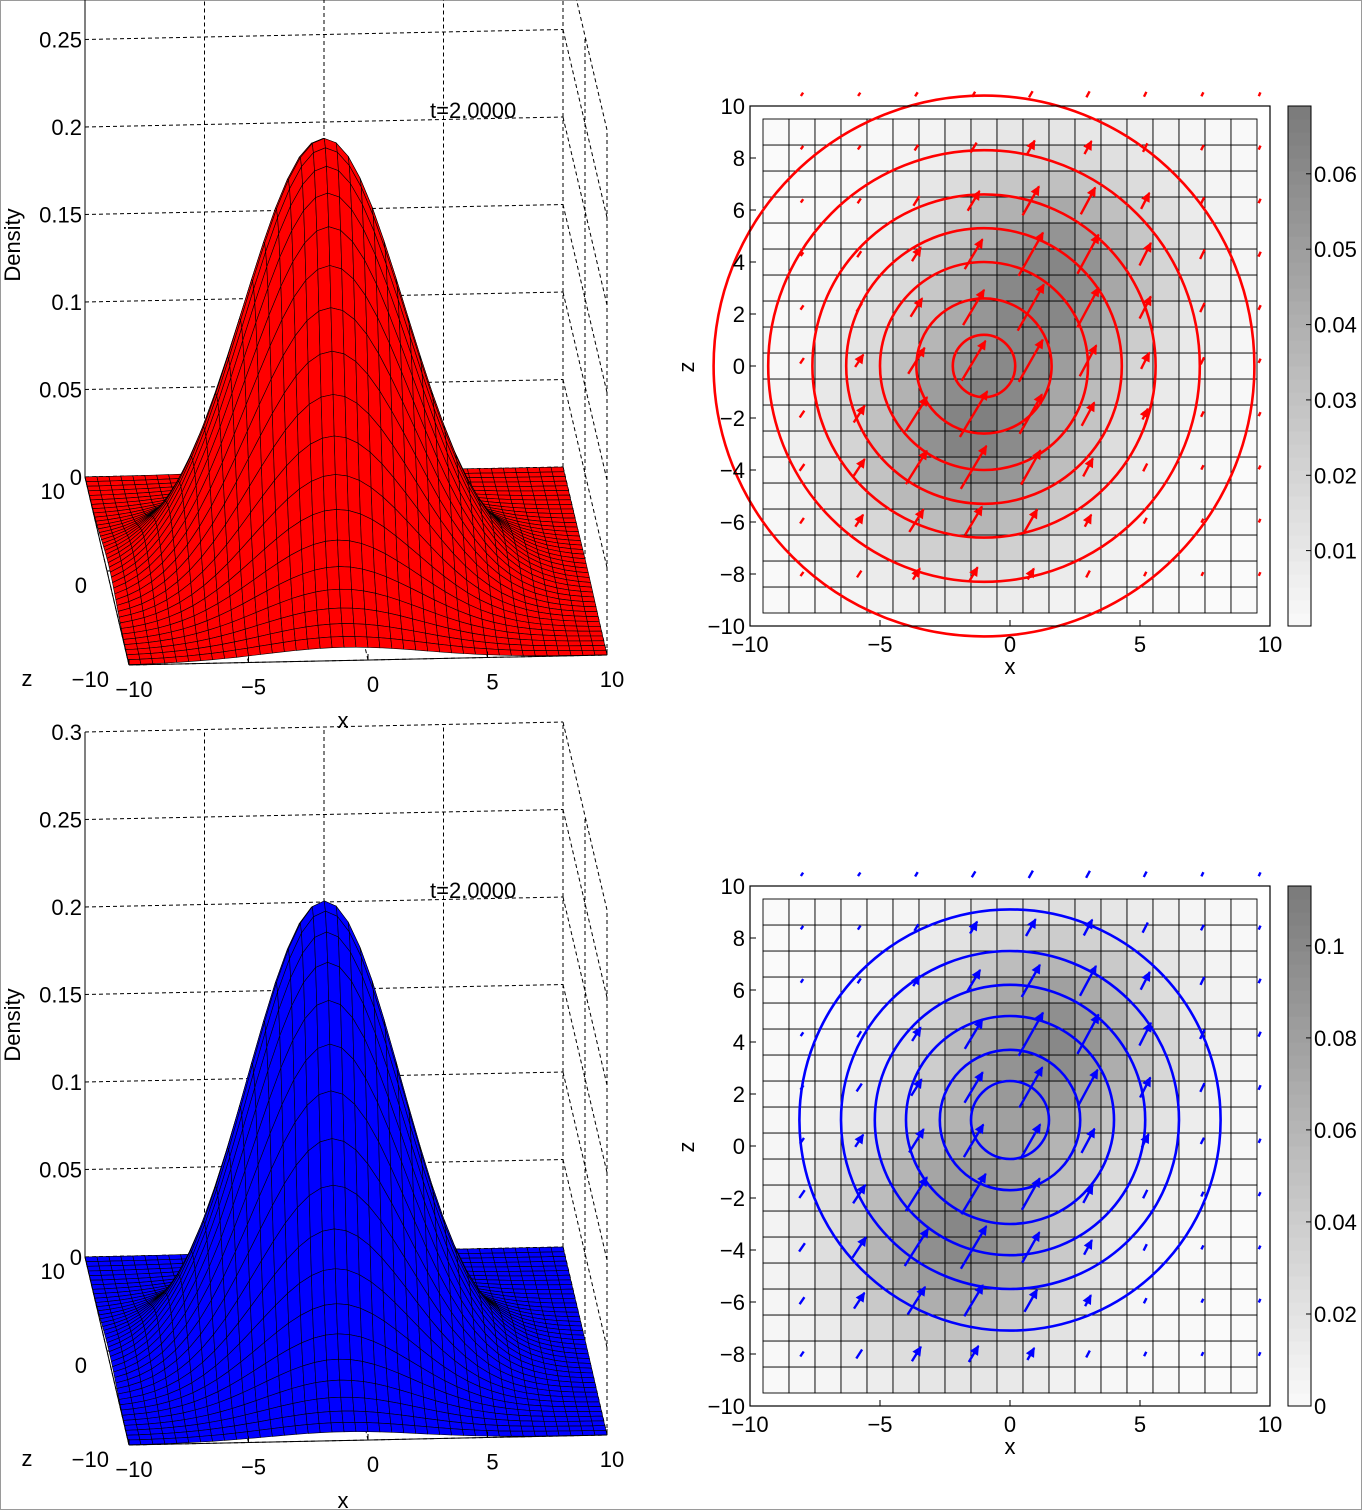 The width and height of the screenshot is (1362, 1510). Describe the element at coordinates (739, 366) in the screenshot. I see `y-tick-label: 0` at that location.